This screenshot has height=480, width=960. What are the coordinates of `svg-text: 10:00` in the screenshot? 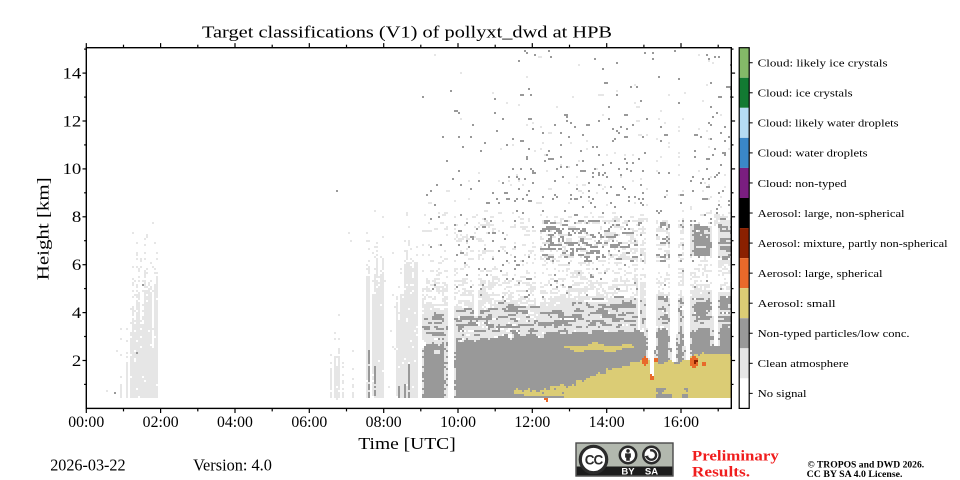 It's located at (458, 422).